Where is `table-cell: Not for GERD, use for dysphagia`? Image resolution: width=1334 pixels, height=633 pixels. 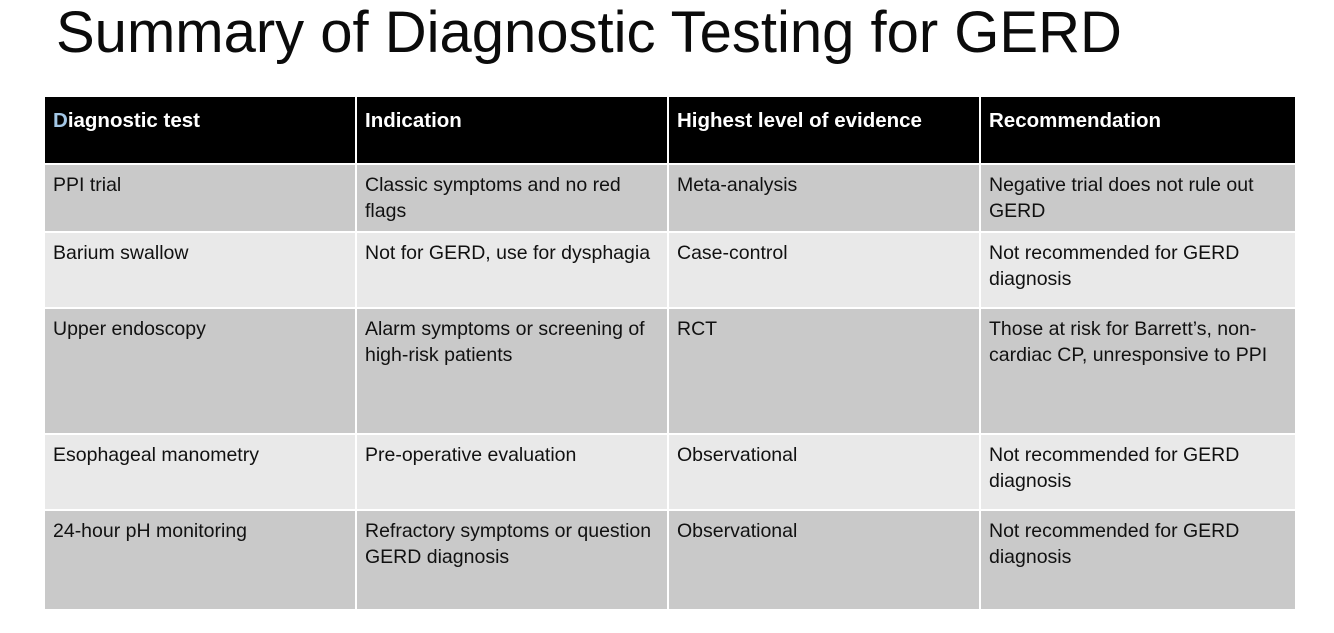
table-cell: Not for GERD, use for dysphagia is located at coordinates (512, 269).